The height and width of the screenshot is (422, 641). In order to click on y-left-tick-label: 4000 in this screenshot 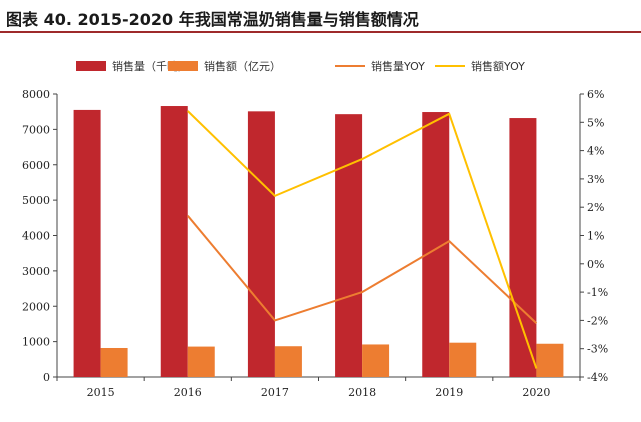, I will do `click(36, 236)`.